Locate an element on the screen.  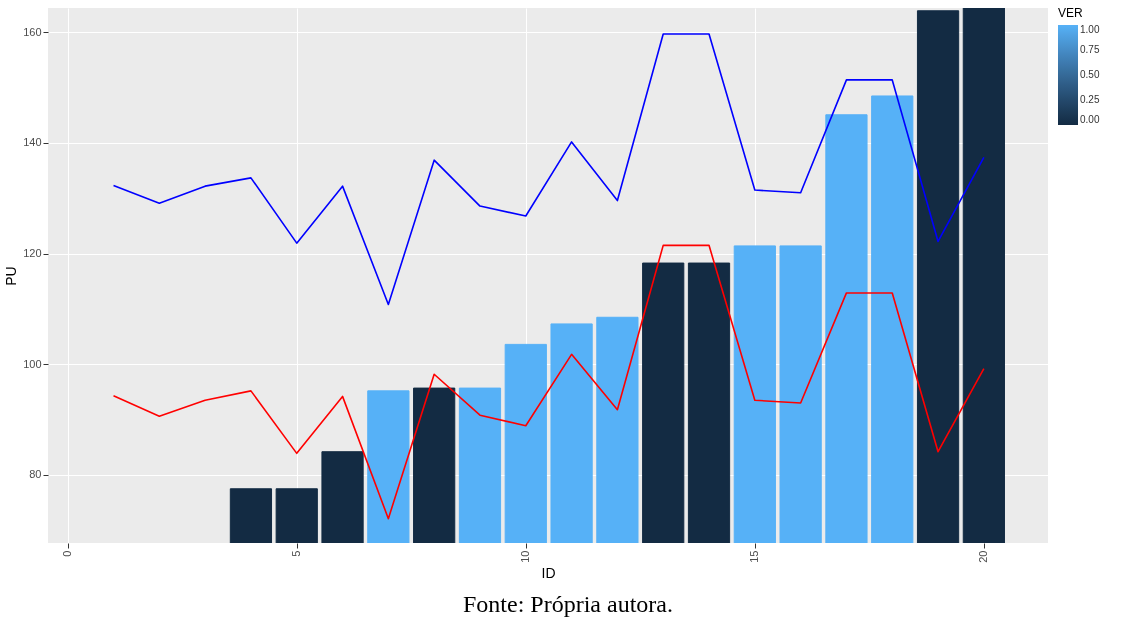
x-axis-title: ID is located at coordinates (548, 572).